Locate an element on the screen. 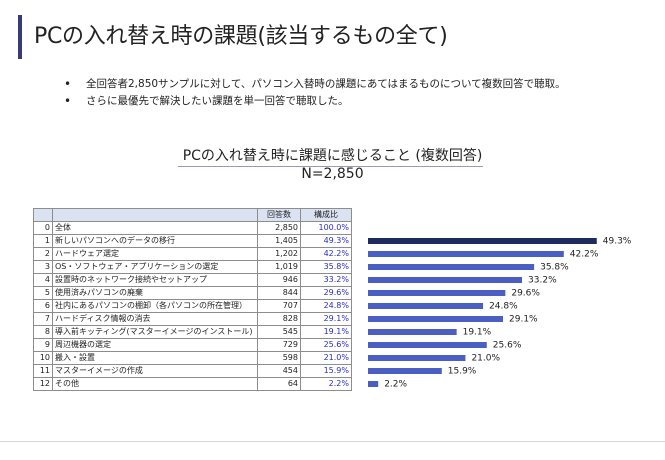 The image size is (665, 460). title-accent-bar is located at coordinates (20, 37).